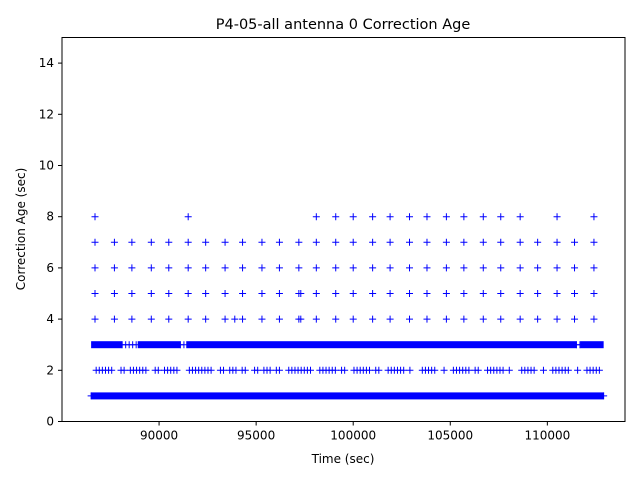  Describe the element at coordinates (50, 370) in the screenshot. I see `y-tick-label: 2` at that location.